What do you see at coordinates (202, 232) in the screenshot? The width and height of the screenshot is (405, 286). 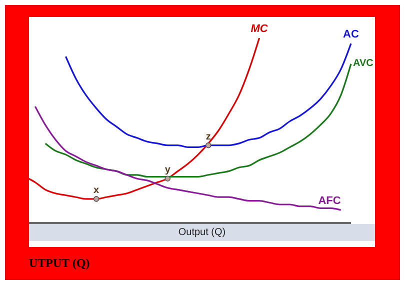 I see `x-axis-title: Output (Q)` at bounding box center [202, 232].